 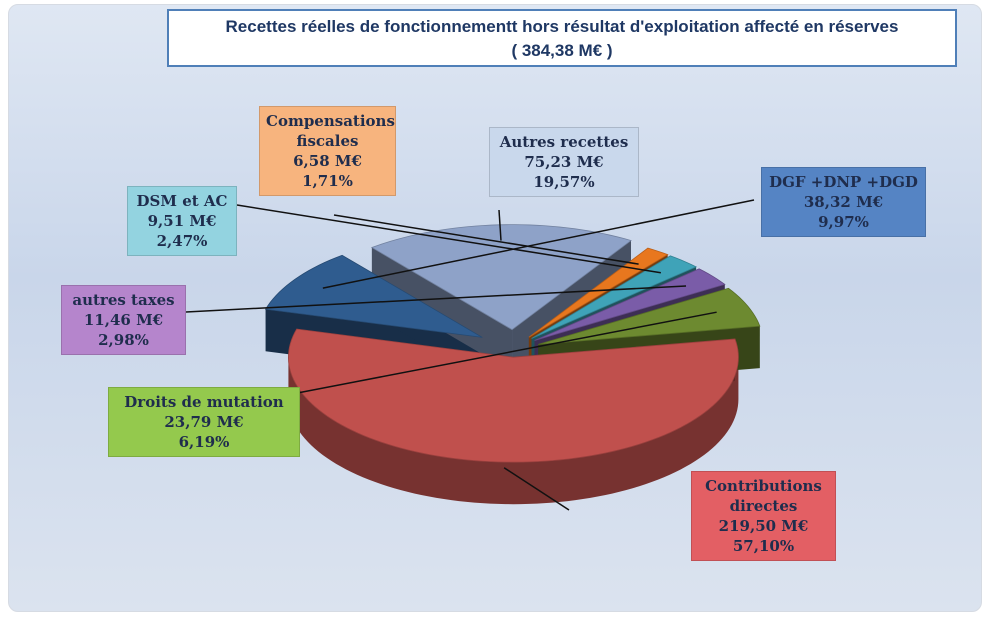 I want to click on data-label: DSM et AC 9,51 M€ 2,47%, so click(x=182, y=221).